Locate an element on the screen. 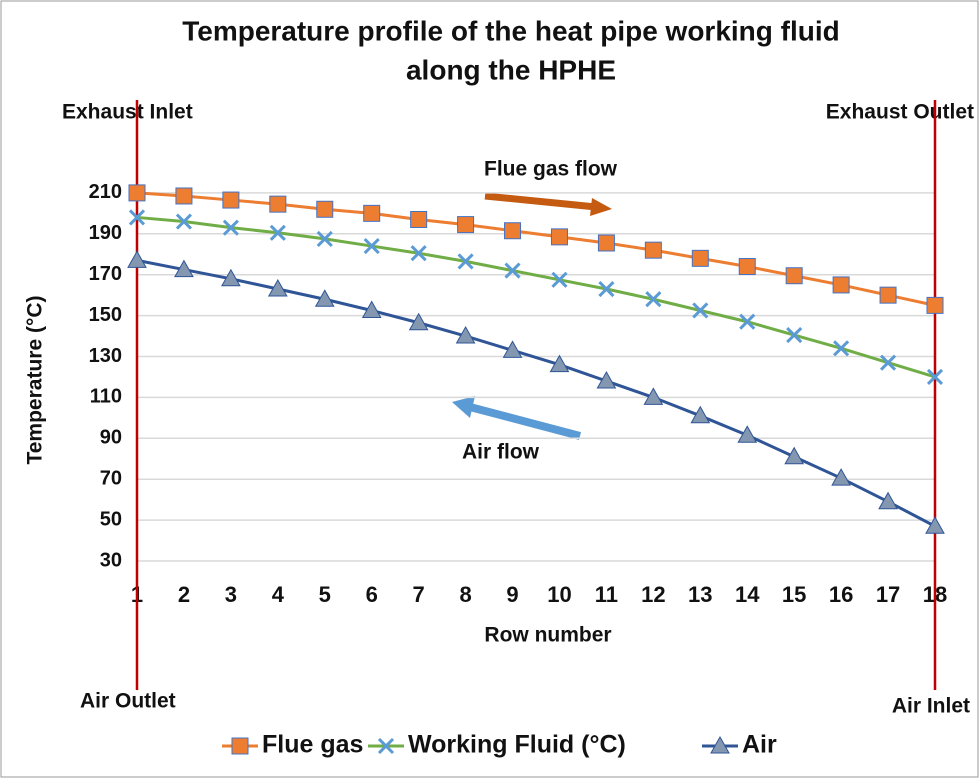 The width and height of the screenshot is (979, 778). x-tick-label: 4 is located at coordinates (278, 594).